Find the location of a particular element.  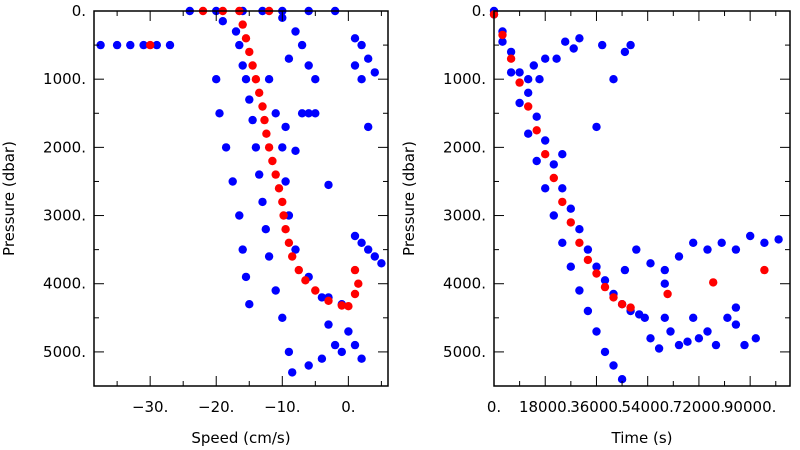

y-tick-label: 3000. is located at coordinates (464, 216).